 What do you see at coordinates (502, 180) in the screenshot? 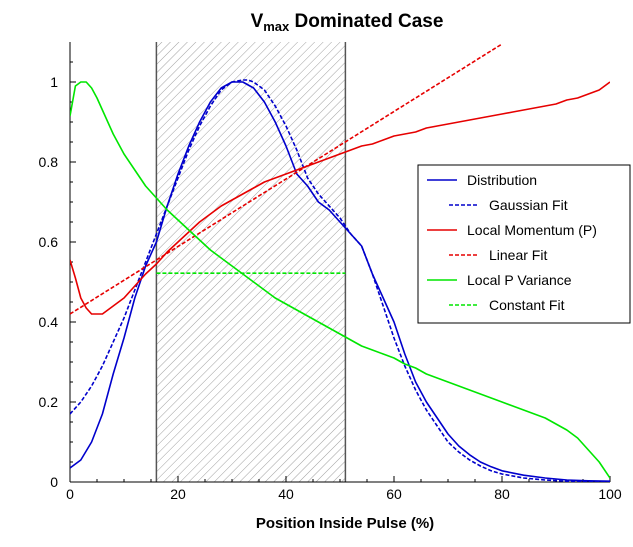
I see `legend-entry-label: Distribution` at bounding box center [502, 180].